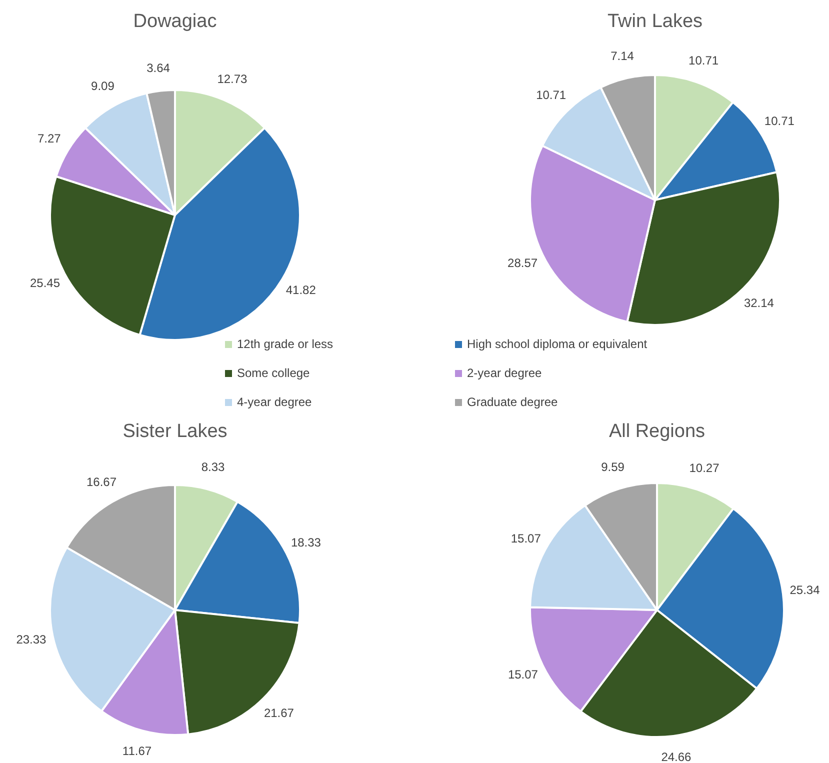  What do you see at coordinates (622, 55) in the screenshot?
I see `data-label: 7.14` at bounding box center [622, 55].